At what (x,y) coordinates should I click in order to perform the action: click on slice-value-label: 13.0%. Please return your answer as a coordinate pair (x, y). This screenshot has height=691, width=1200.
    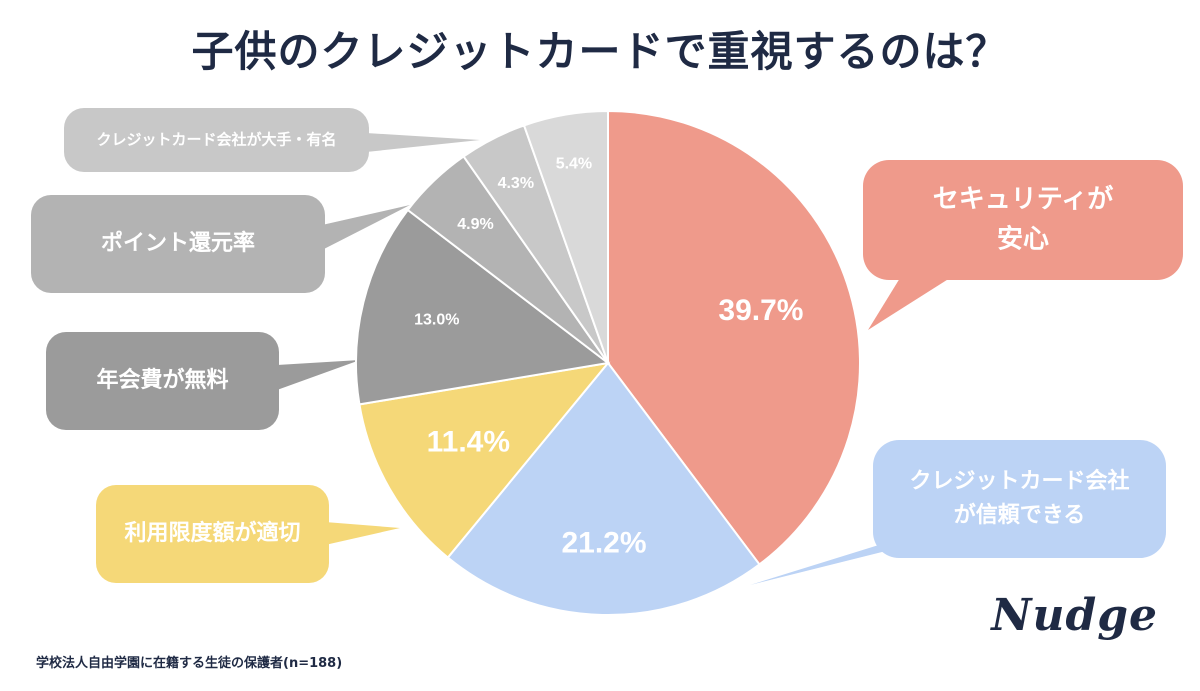
    Looking at the image, I should click on (436, 320).